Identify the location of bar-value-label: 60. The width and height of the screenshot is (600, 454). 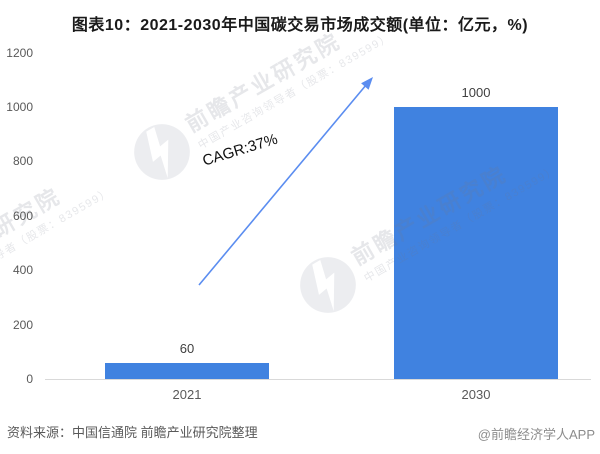
(187, 348).